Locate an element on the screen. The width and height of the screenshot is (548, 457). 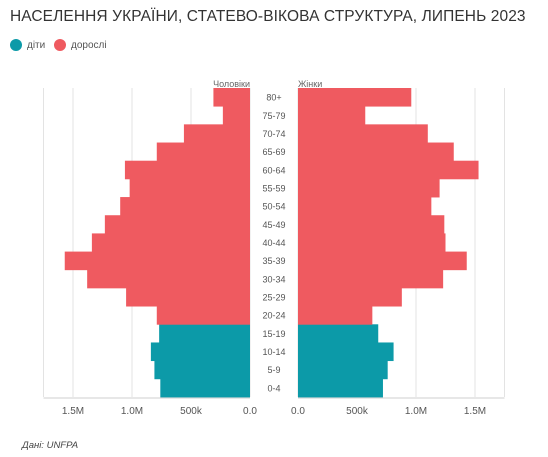
bar-men-80+ is located at coordinates (231, 97).